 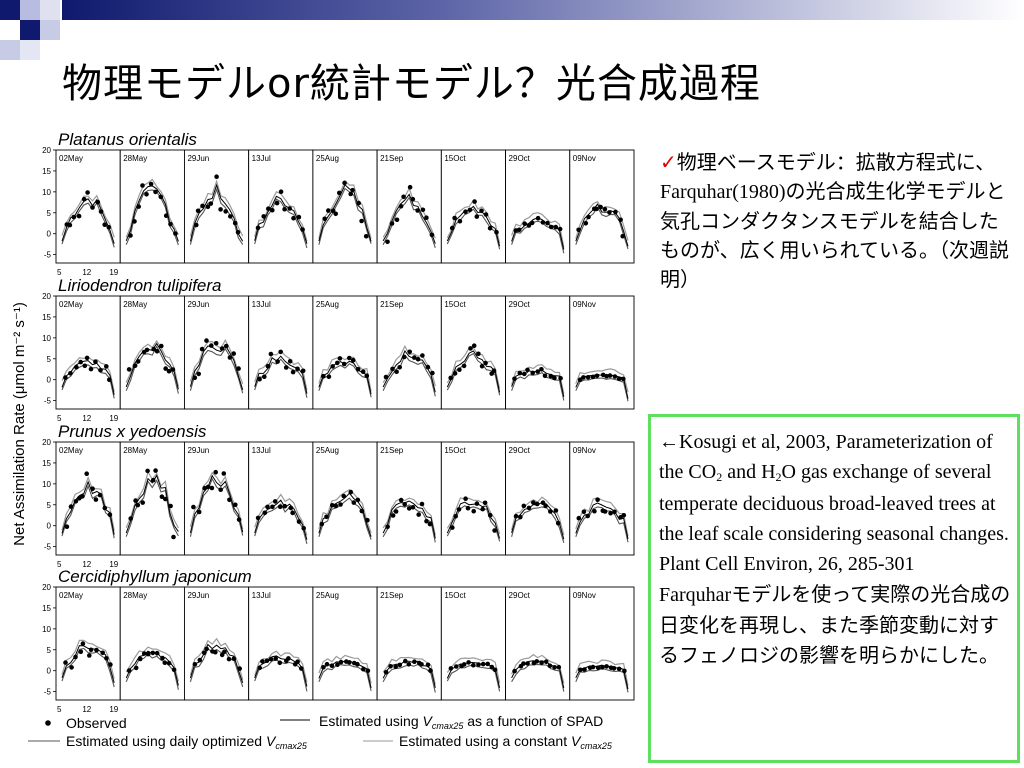 What do you see at coordinates (113, 418) in the screenshot?
I see `x-tick-label: 19` at bounding box center [113, 418].